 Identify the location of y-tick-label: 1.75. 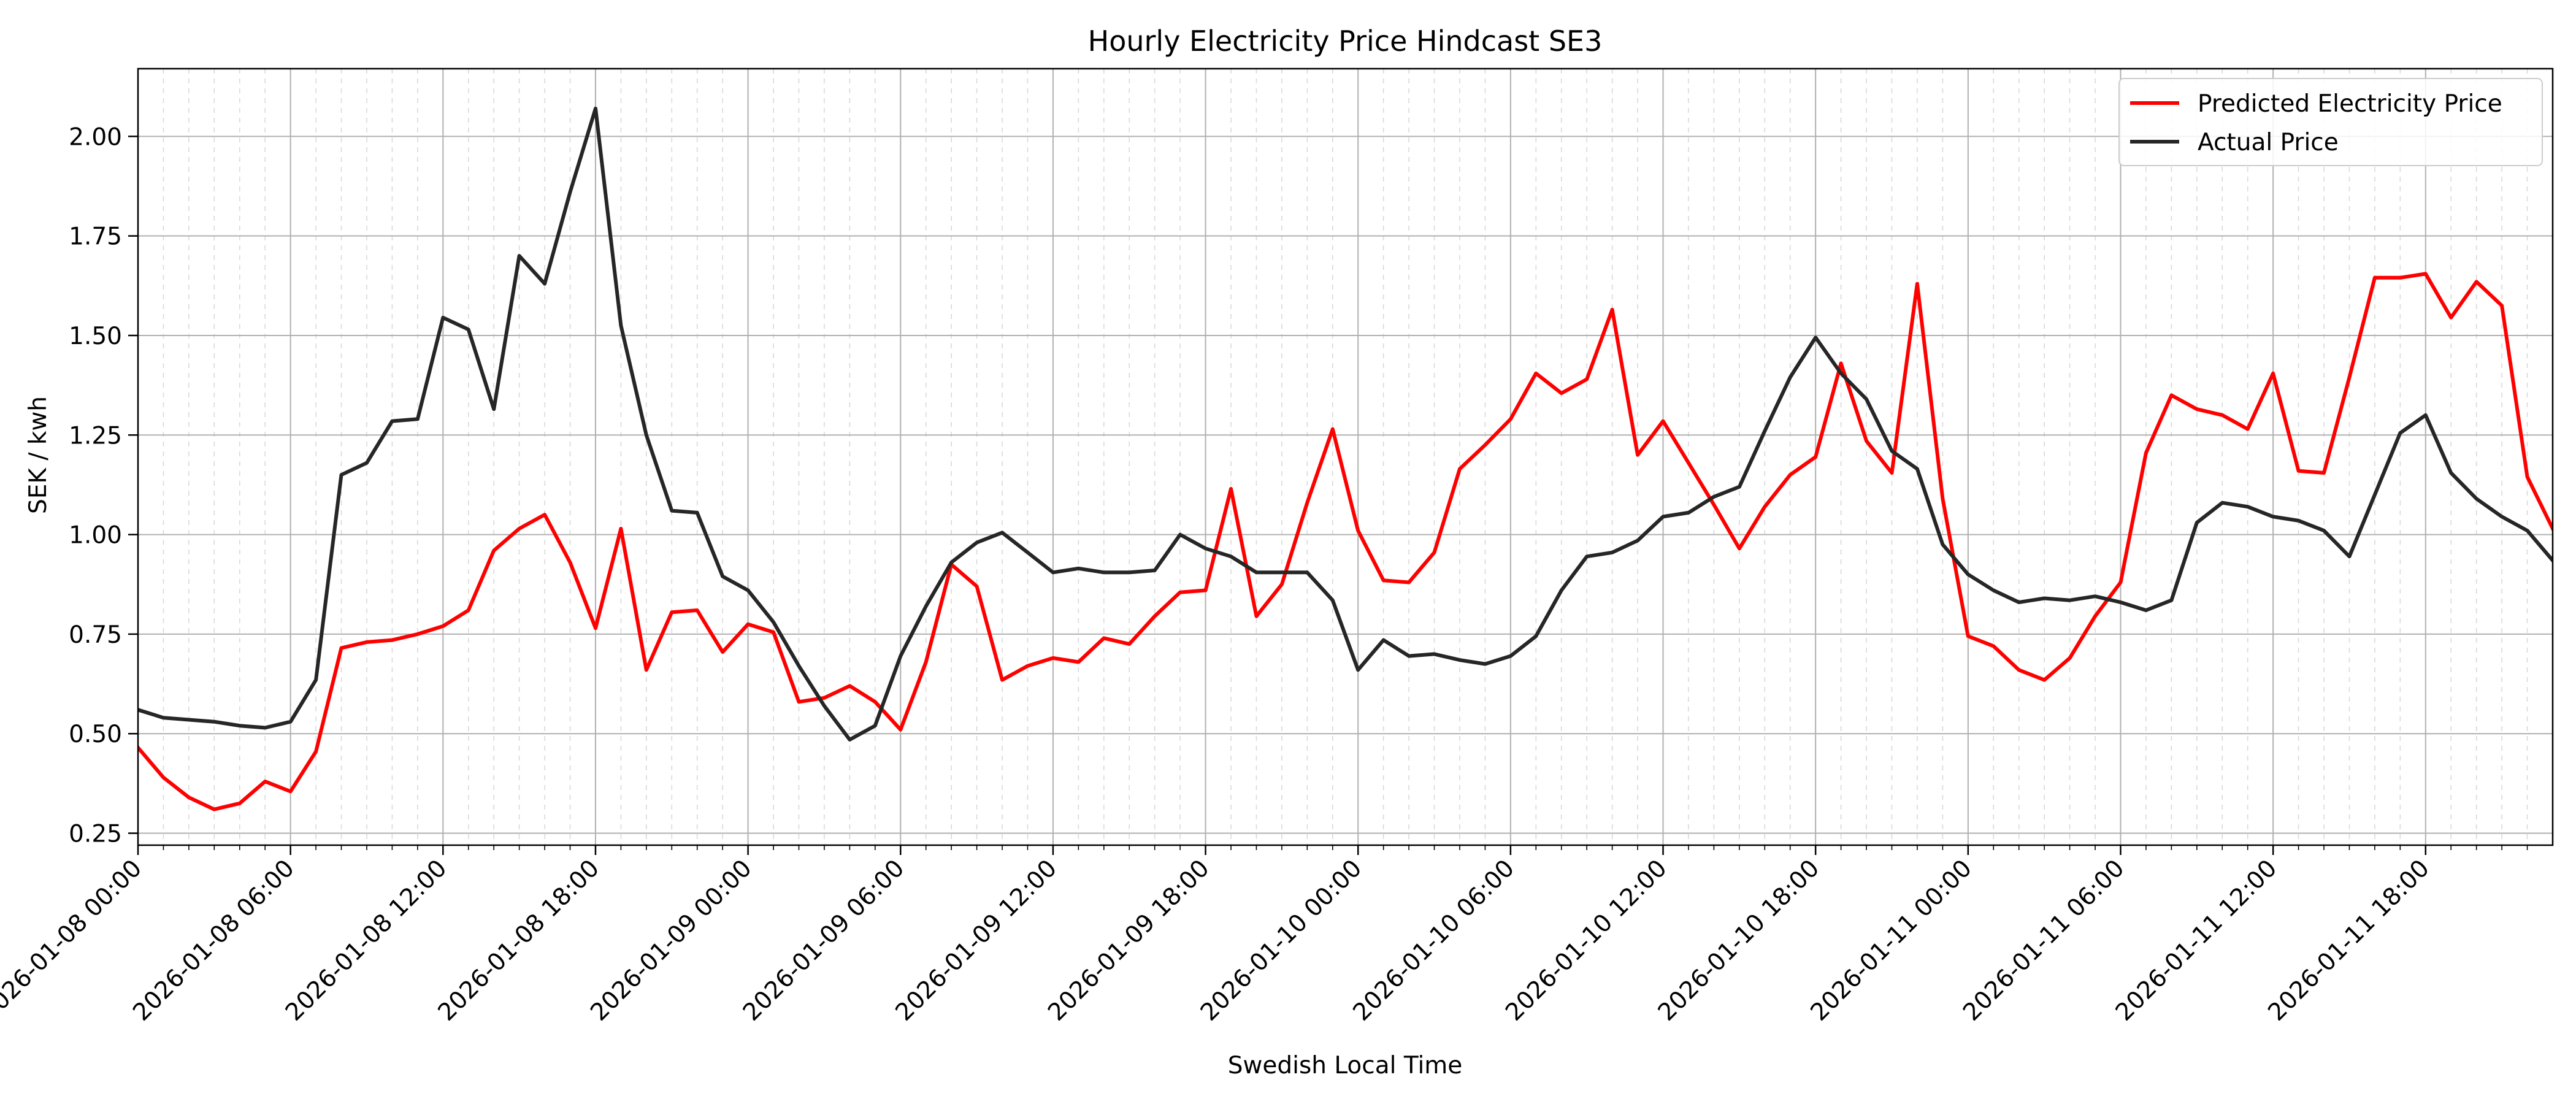
(95, 237).